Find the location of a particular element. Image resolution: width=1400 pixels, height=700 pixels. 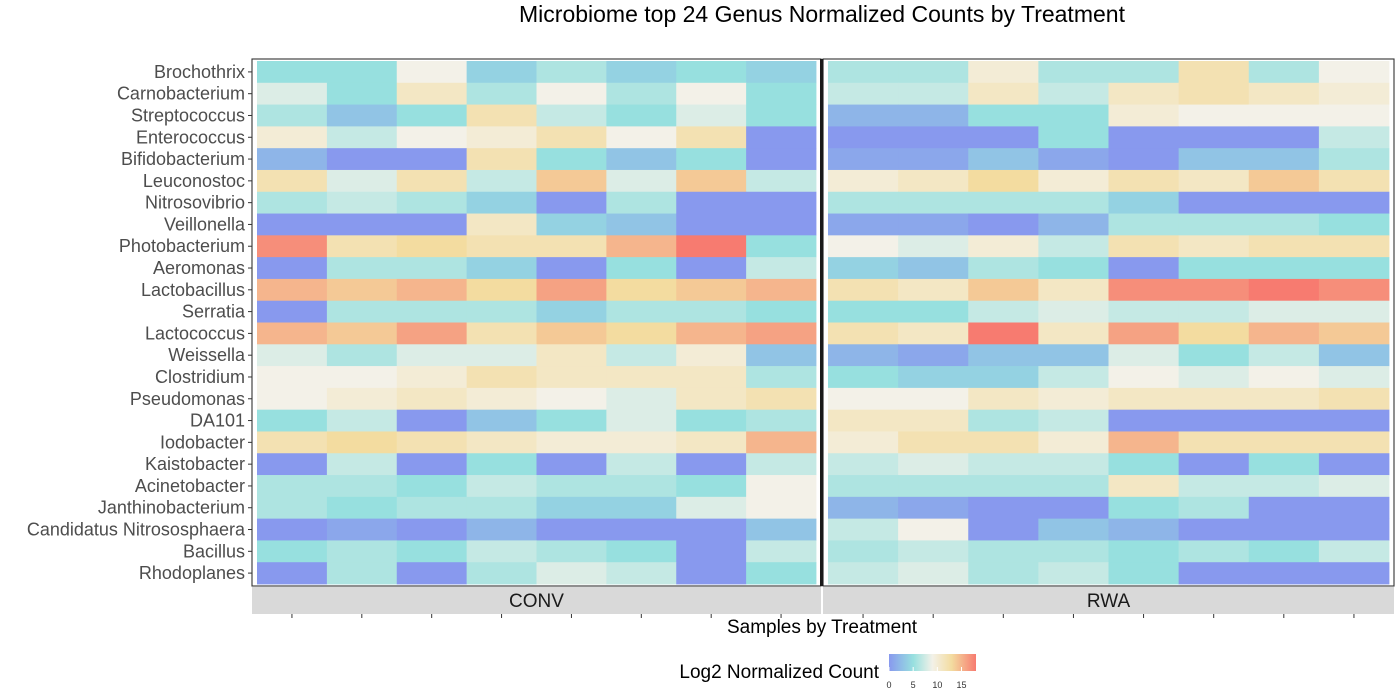

facet-strip-background is located at coordinates (1108, 600).